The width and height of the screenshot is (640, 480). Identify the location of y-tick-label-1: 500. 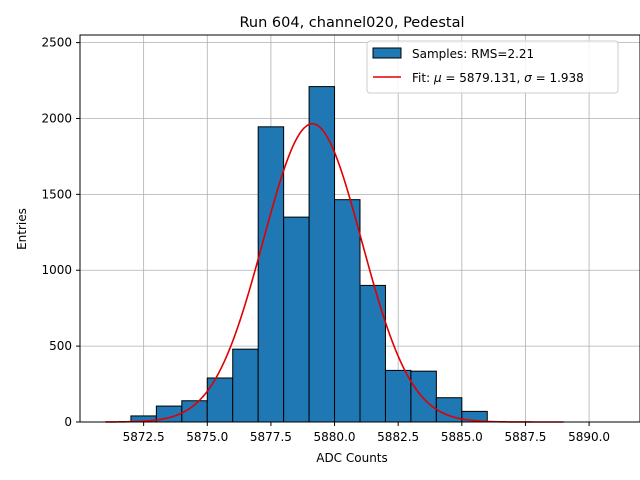
(60, 346).